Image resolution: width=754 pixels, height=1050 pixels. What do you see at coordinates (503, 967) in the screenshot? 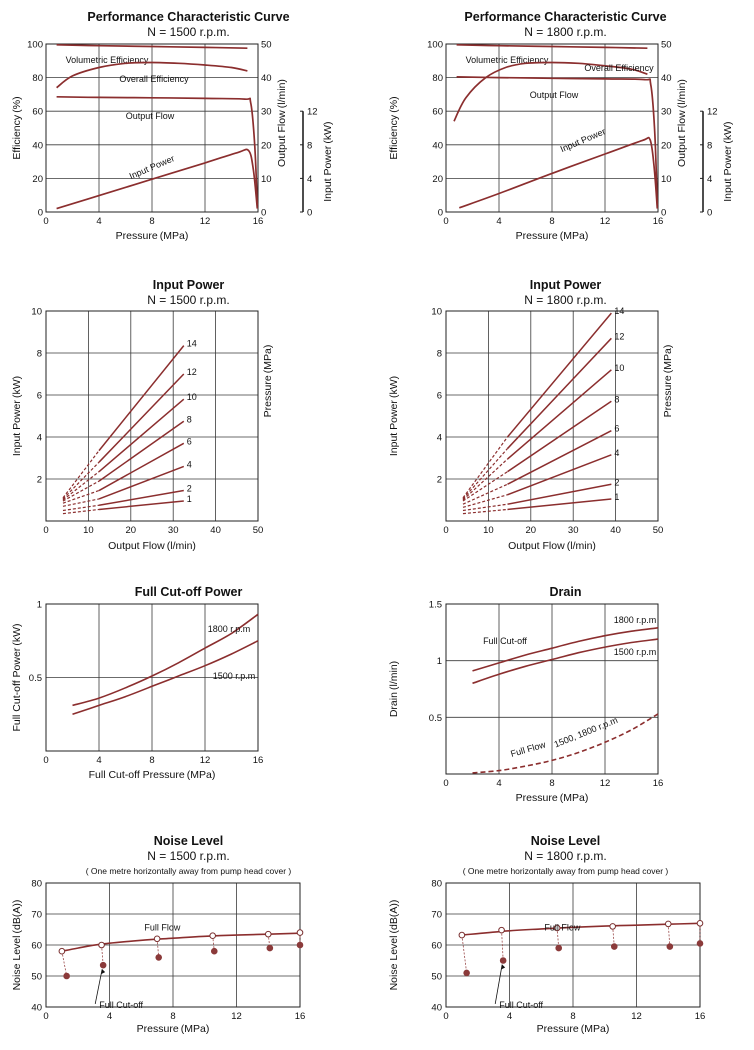
I see `callout-arrowhead` at bounding box center [503, 967].